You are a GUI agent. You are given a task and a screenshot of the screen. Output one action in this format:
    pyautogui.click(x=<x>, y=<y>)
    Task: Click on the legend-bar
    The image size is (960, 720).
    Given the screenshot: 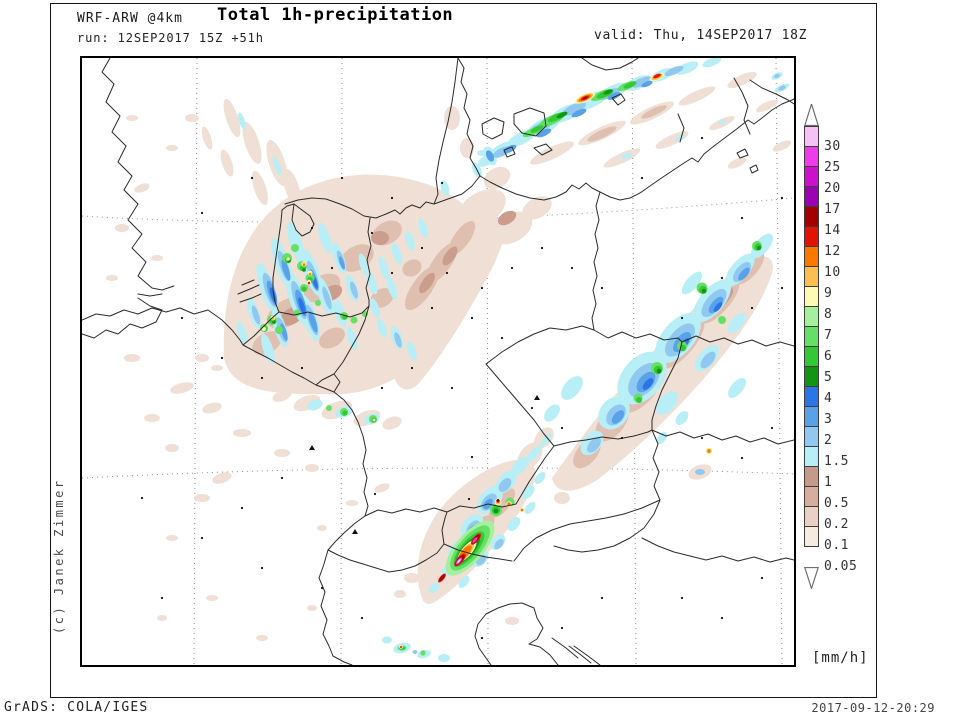 What is the action you would take?
    pyautogui.click(x=811, y=336)
    